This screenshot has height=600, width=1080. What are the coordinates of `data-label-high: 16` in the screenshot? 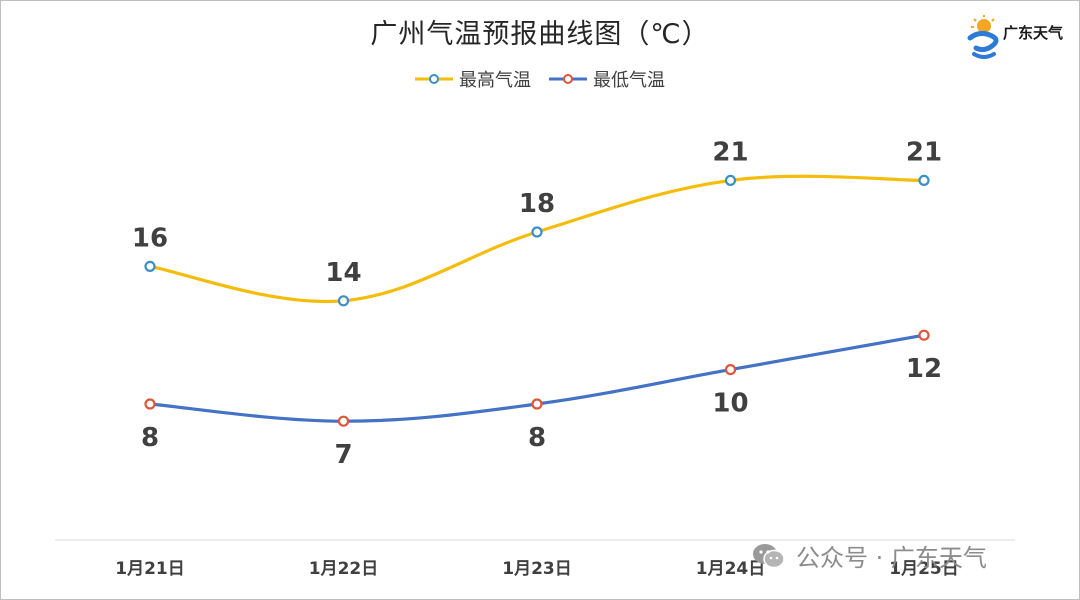 It's located at (150, 238).